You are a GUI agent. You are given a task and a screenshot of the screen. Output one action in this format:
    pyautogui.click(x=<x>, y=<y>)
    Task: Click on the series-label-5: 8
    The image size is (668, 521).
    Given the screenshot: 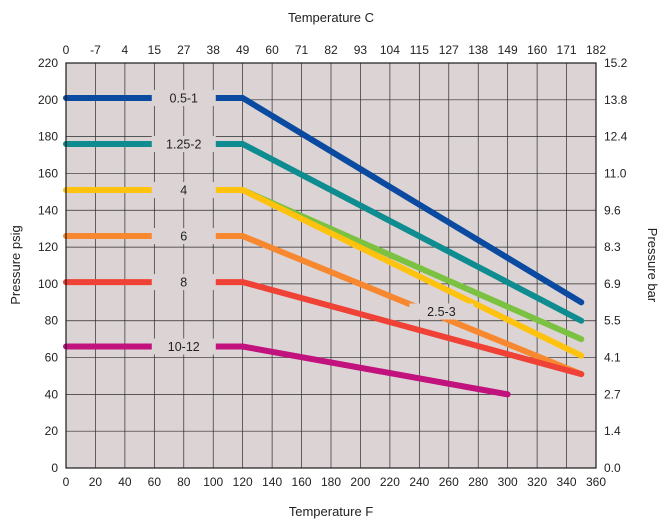 What is the action you would take?
    pyautogui.click(x=183, y=283)
    